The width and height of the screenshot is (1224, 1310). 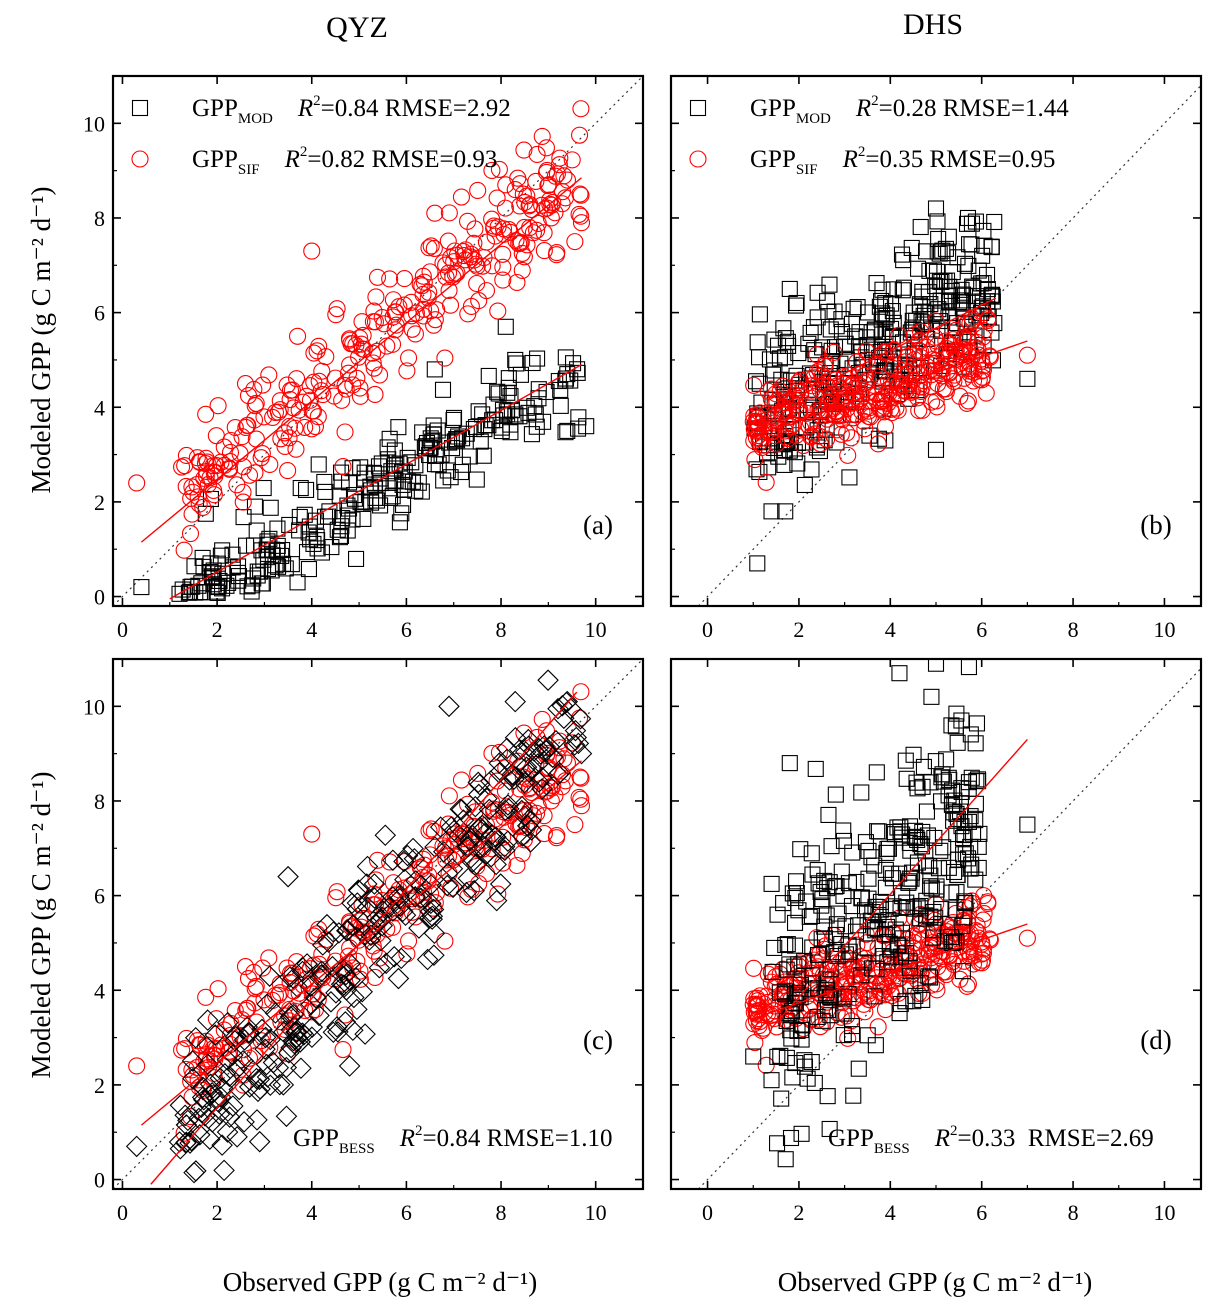 What do you see at coordinates (94, 123) in the screenshot?
I see `y-tick-label: 10` at bounding box center [94, 123].